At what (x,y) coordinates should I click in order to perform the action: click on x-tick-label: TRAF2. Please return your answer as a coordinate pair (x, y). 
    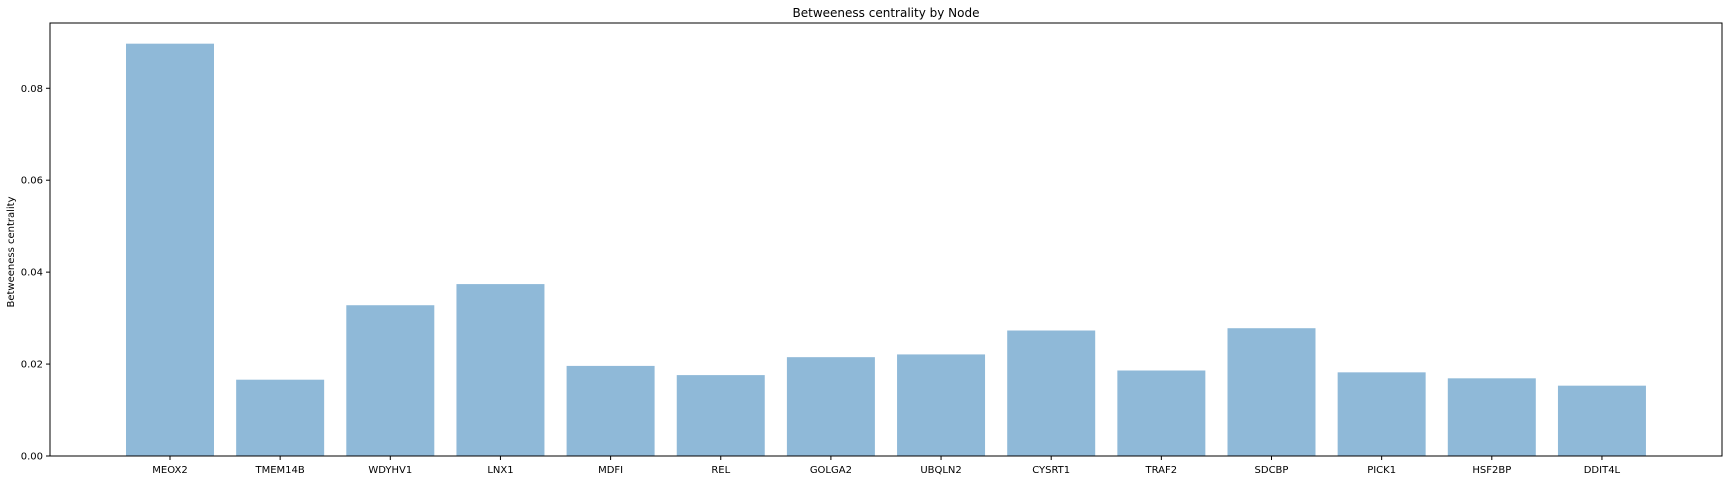
    Looking at the image, I should click on (1161, 470).